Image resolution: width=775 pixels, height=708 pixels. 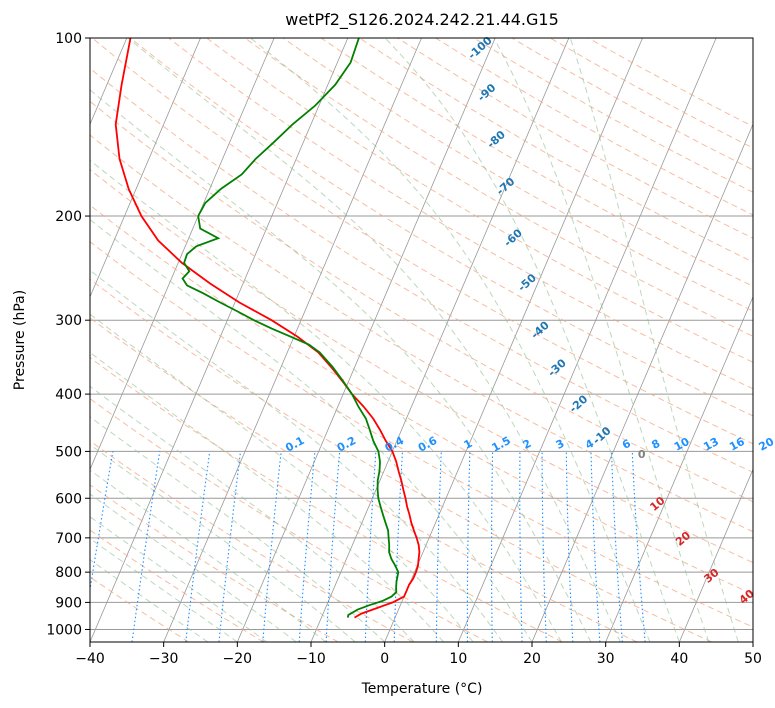 What do you see at coordinates (737, 444) in the screenshot?
I see `mixing-ratio-label: 16` at bounding box center [737, 444].